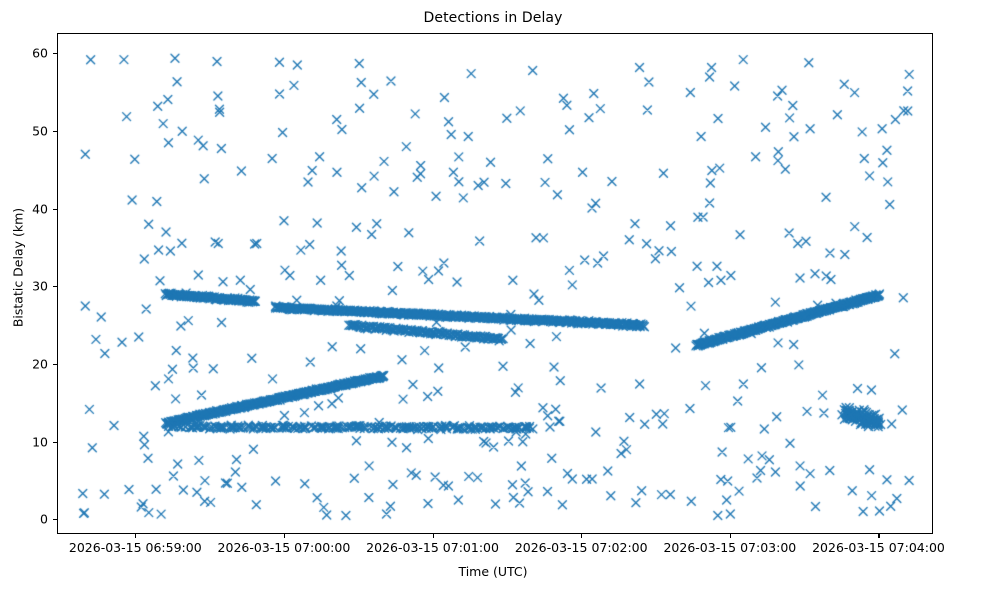 The width and height of the screenshot is (986, 590). What do you see at coordinates (24, 295) in the screenshot?
I see `y-axis-tick-labels: 0 10 20 30 40 50 60` at bounding box center [24, 295].